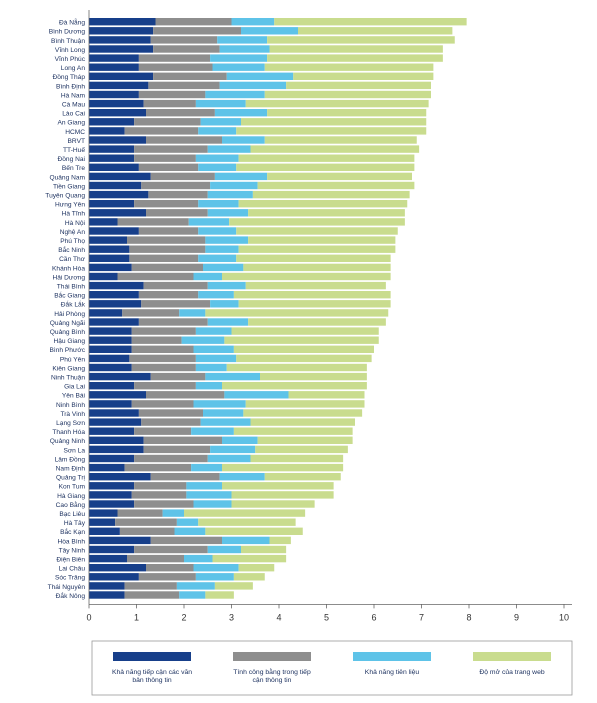  Describe the element at coordinates (468, 617) in the screenshot. I see `x-tick-label: 8` at that location.